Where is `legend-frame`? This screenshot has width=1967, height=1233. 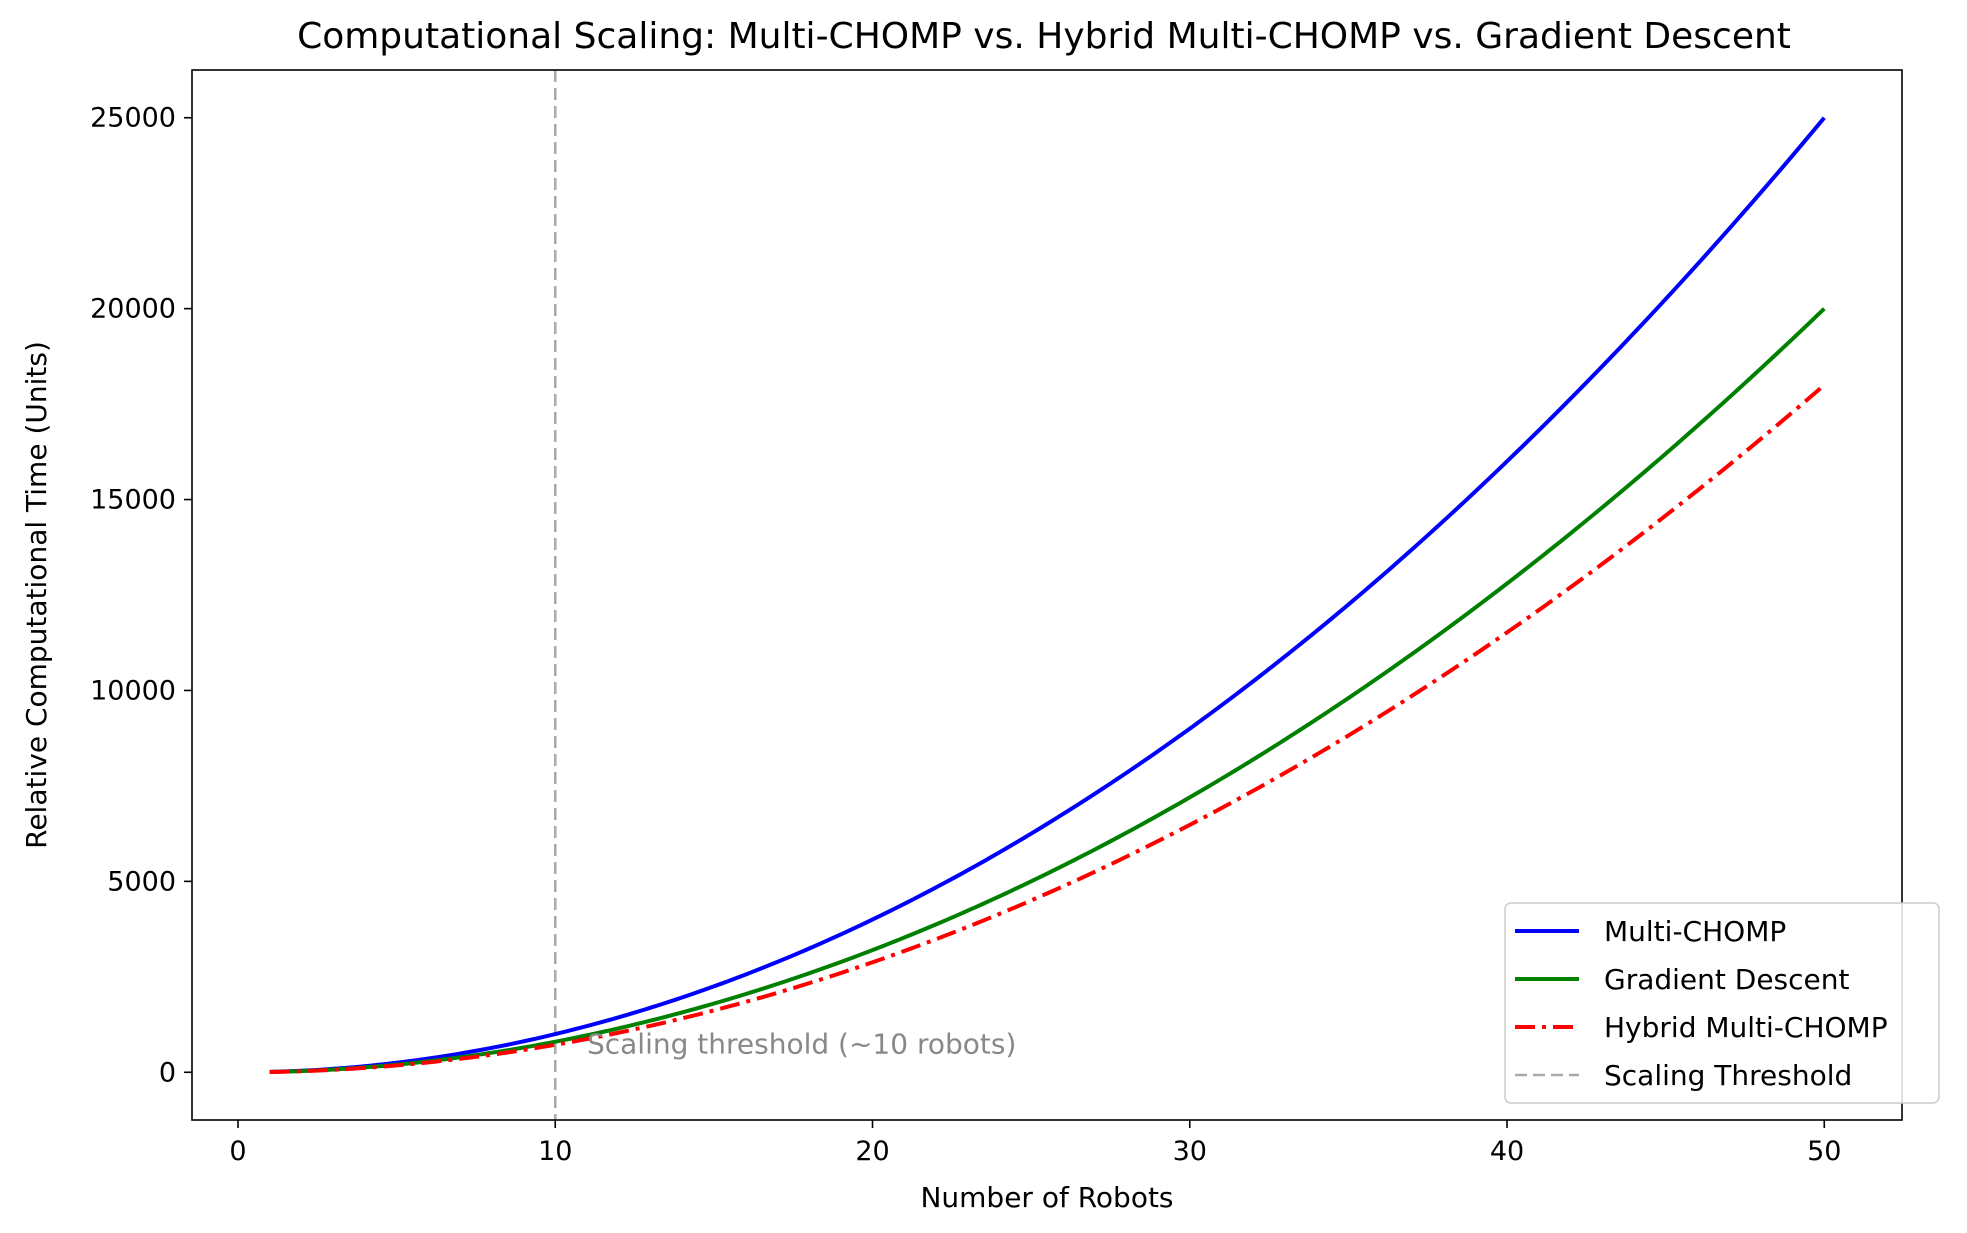 legend-frame is located at coordinates (1722, 1003).